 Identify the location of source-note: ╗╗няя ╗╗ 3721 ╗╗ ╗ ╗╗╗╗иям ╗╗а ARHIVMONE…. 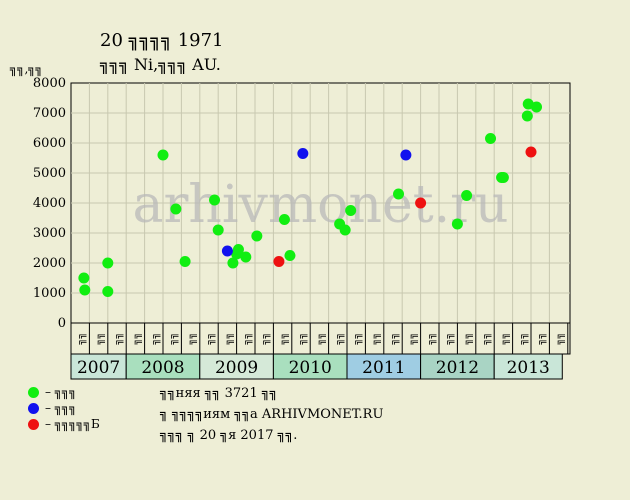
(271, 414).